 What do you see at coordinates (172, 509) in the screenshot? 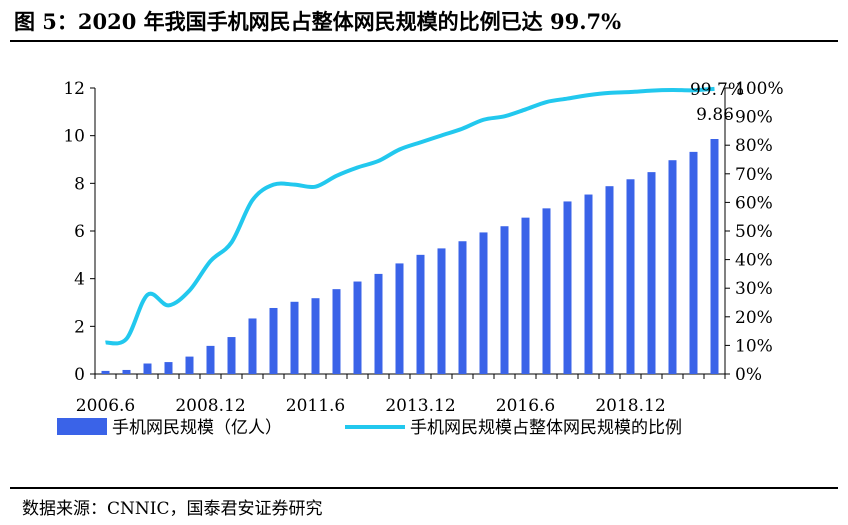
I see `source-note: 数据来源：CNNIC，国泰君安证券研究` at bounding box center [172, 509].